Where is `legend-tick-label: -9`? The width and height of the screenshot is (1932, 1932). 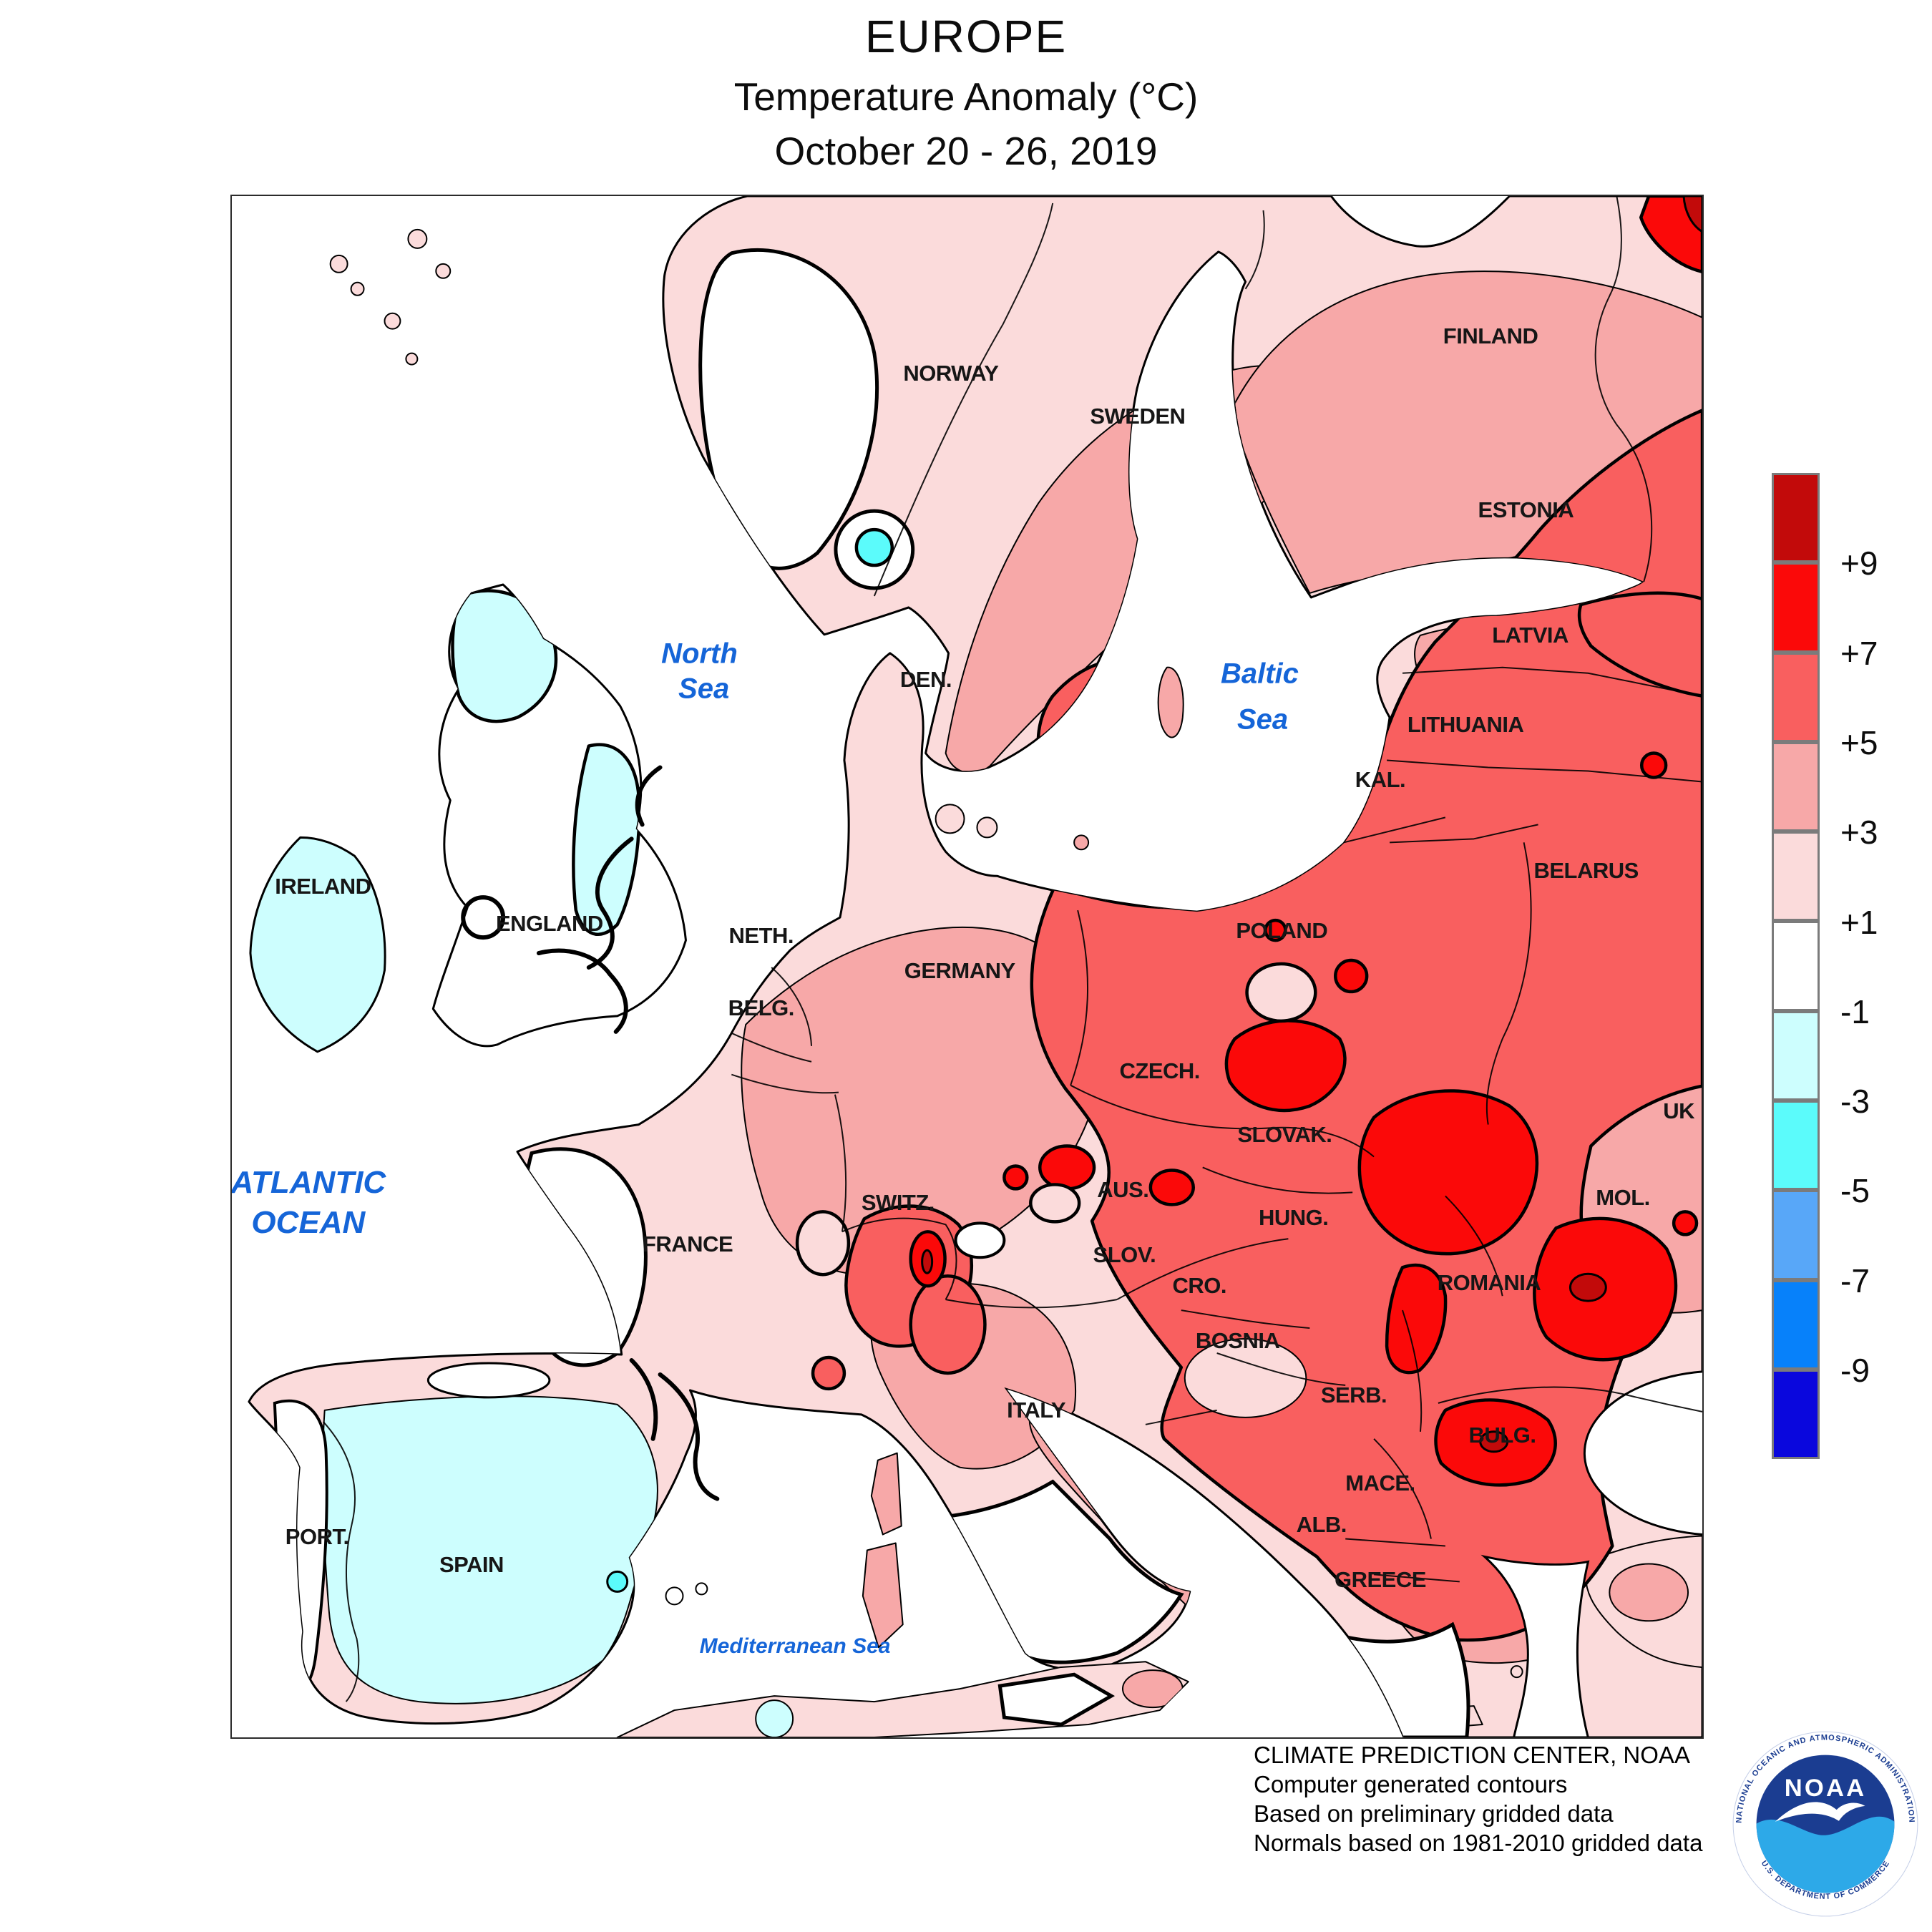 legend-tick-label: -9 is located at coordinates (1855, 1370).